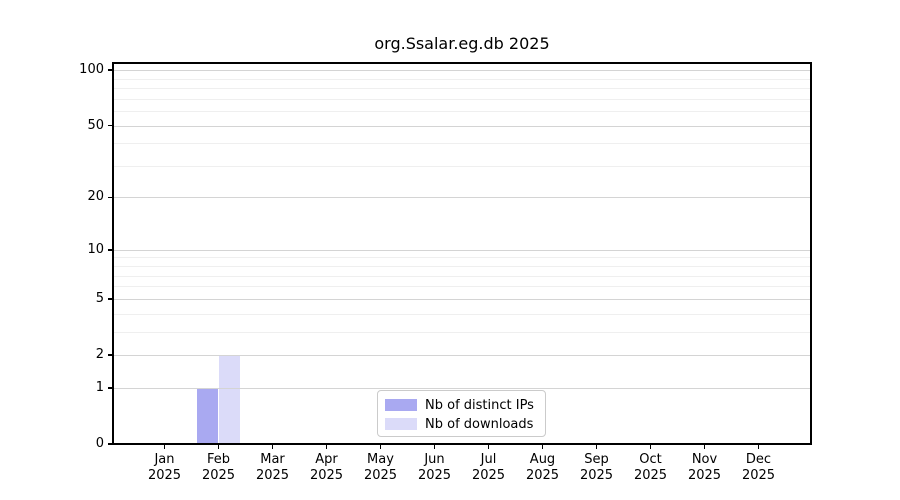 The image size is (900, 500). Describe the element at coordinates (462, 444) in the screenshot. I see `bottom-spine` at that location.